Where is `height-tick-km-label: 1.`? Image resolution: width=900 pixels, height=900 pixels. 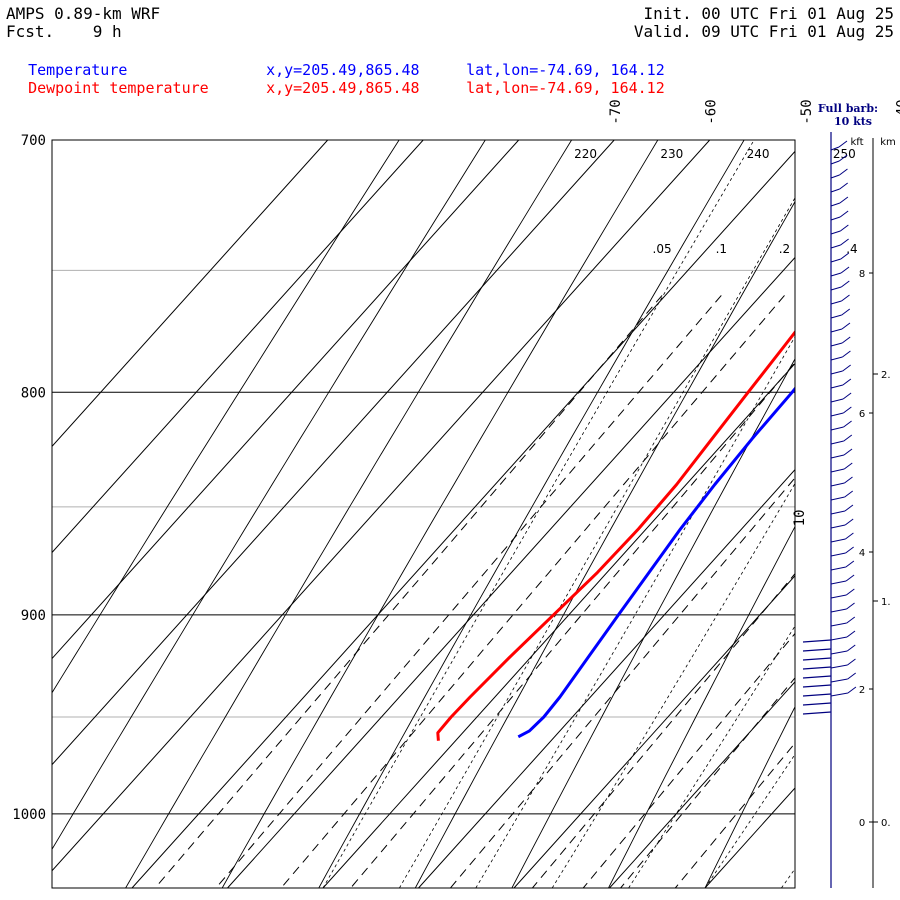 height-tick-km-label: 1. is located at coordinates (886, 602).